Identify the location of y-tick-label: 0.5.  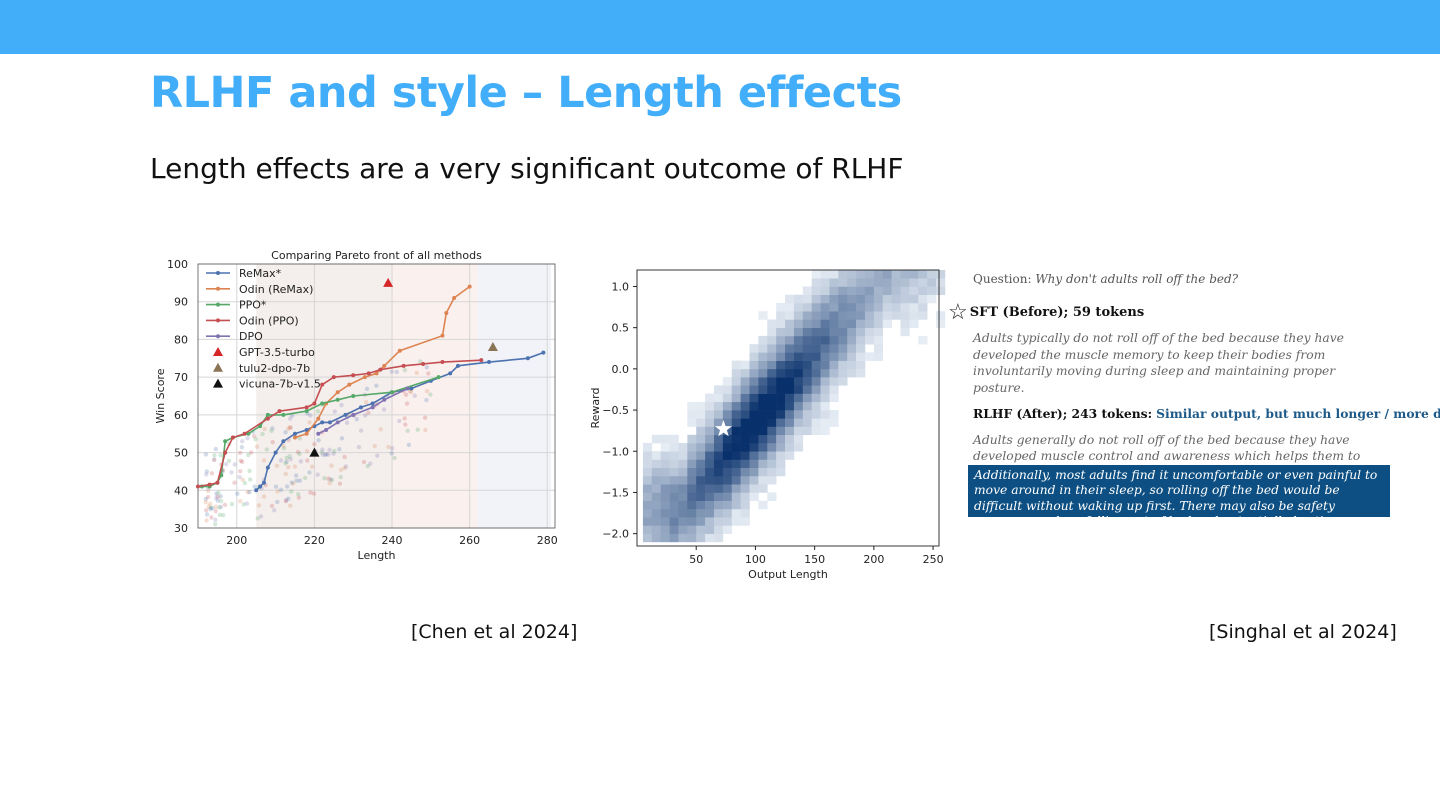
(621, 328).